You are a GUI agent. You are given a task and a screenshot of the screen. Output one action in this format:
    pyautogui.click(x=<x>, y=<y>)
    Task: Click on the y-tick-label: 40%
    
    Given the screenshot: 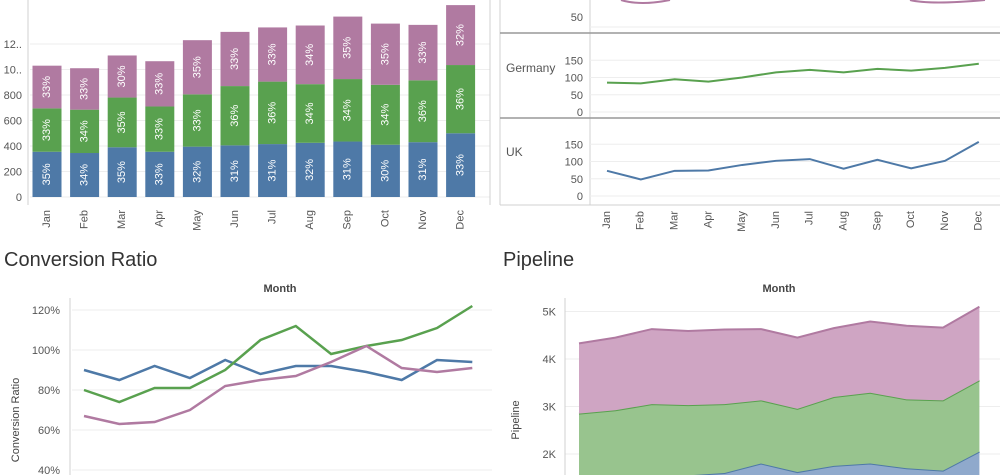 What is the action you would take?
    pyautogui.click(x=49, y=470)
    